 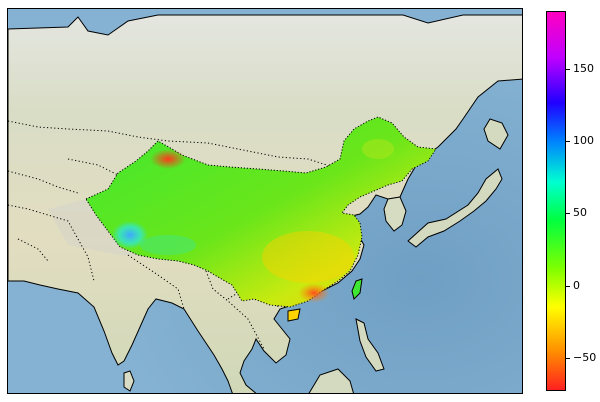 What do you see at coordinates (395, 214) in the screenshot?
I see `korea-peninsula` at bounding box center [395, 214].